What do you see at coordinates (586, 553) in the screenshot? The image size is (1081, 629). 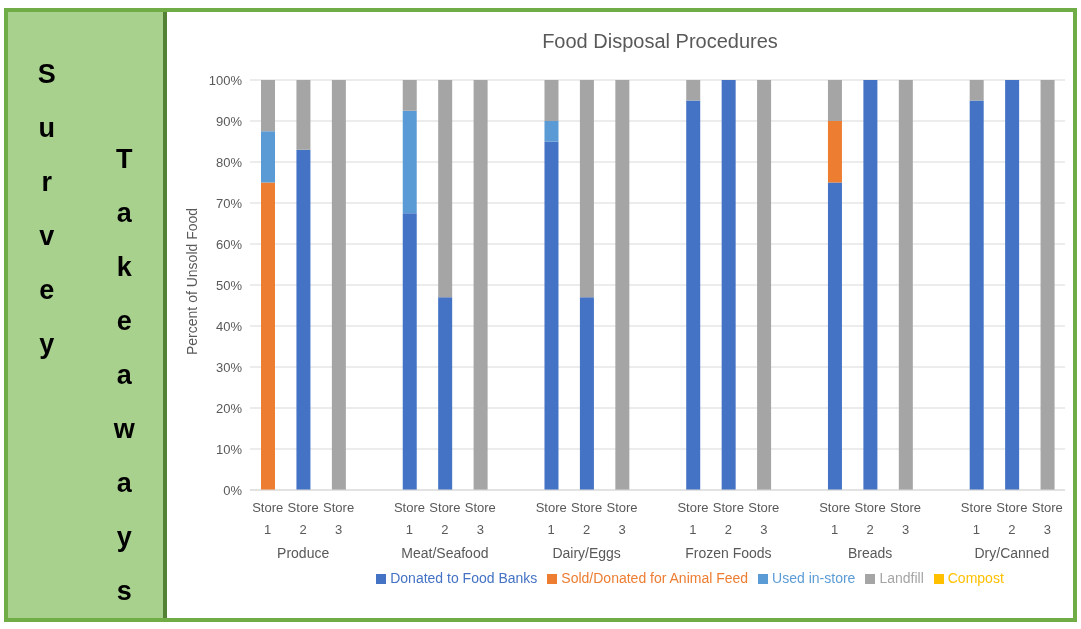 I see `text: Dairy/Eggs` at bounding box center [586, 553].